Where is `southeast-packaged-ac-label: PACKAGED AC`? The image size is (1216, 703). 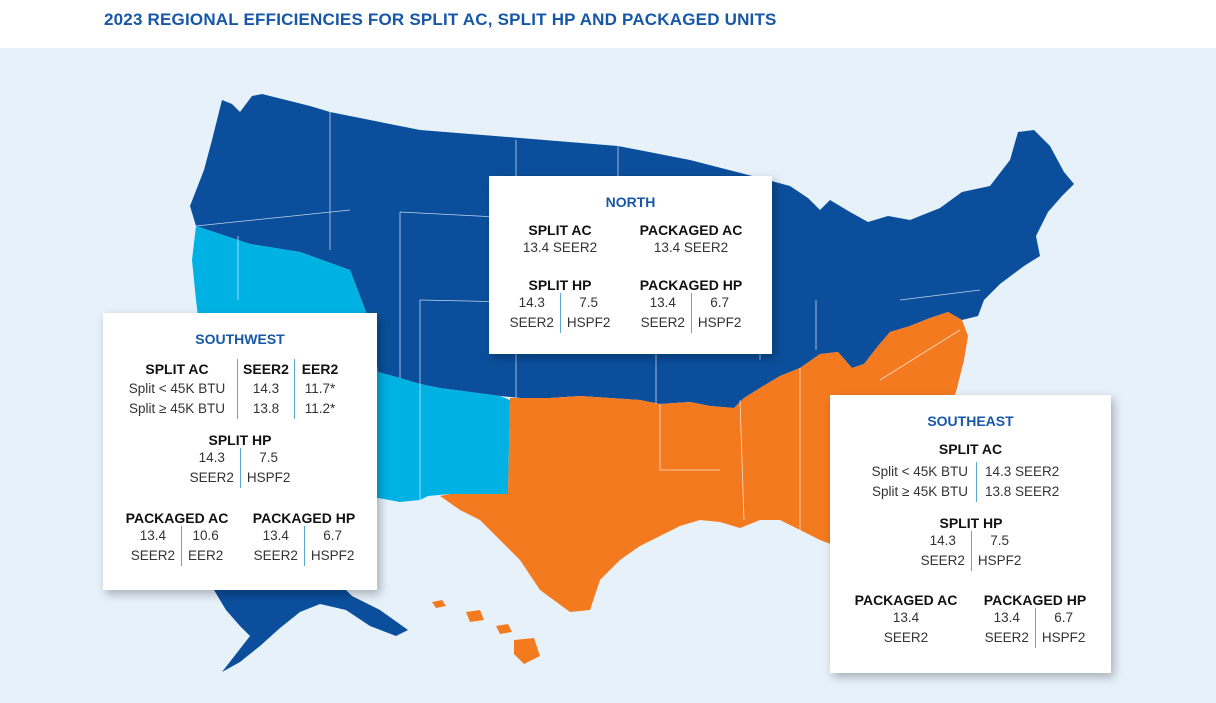 southeast-packaged-ac-label: PACKAGED AC is located at coordinates (906, 600).